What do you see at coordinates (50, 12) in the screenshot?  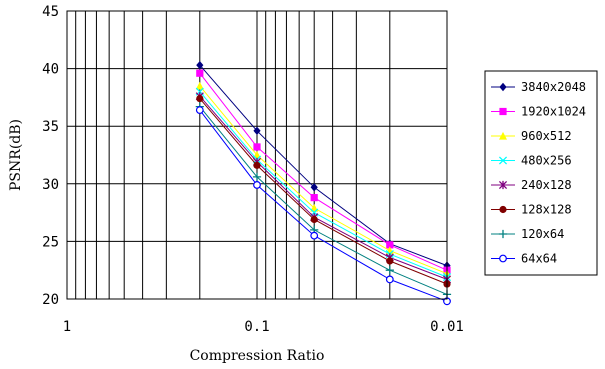 I see `y-tick-label: 45` at bounding box center [50, 12].